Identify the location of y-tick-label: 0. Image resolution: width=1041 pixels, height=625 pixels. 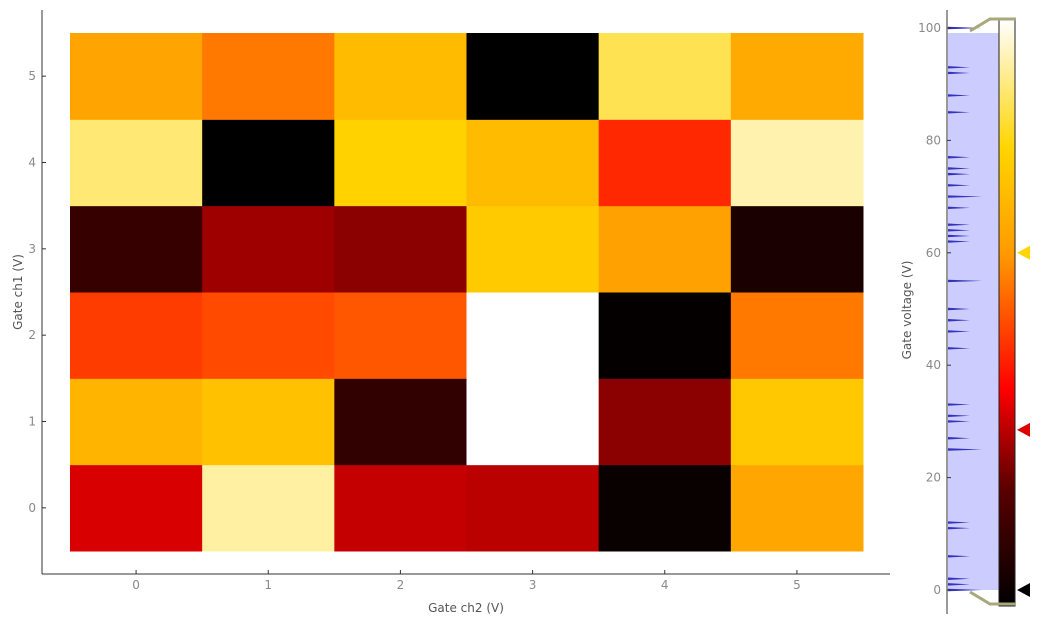
(32, 508).